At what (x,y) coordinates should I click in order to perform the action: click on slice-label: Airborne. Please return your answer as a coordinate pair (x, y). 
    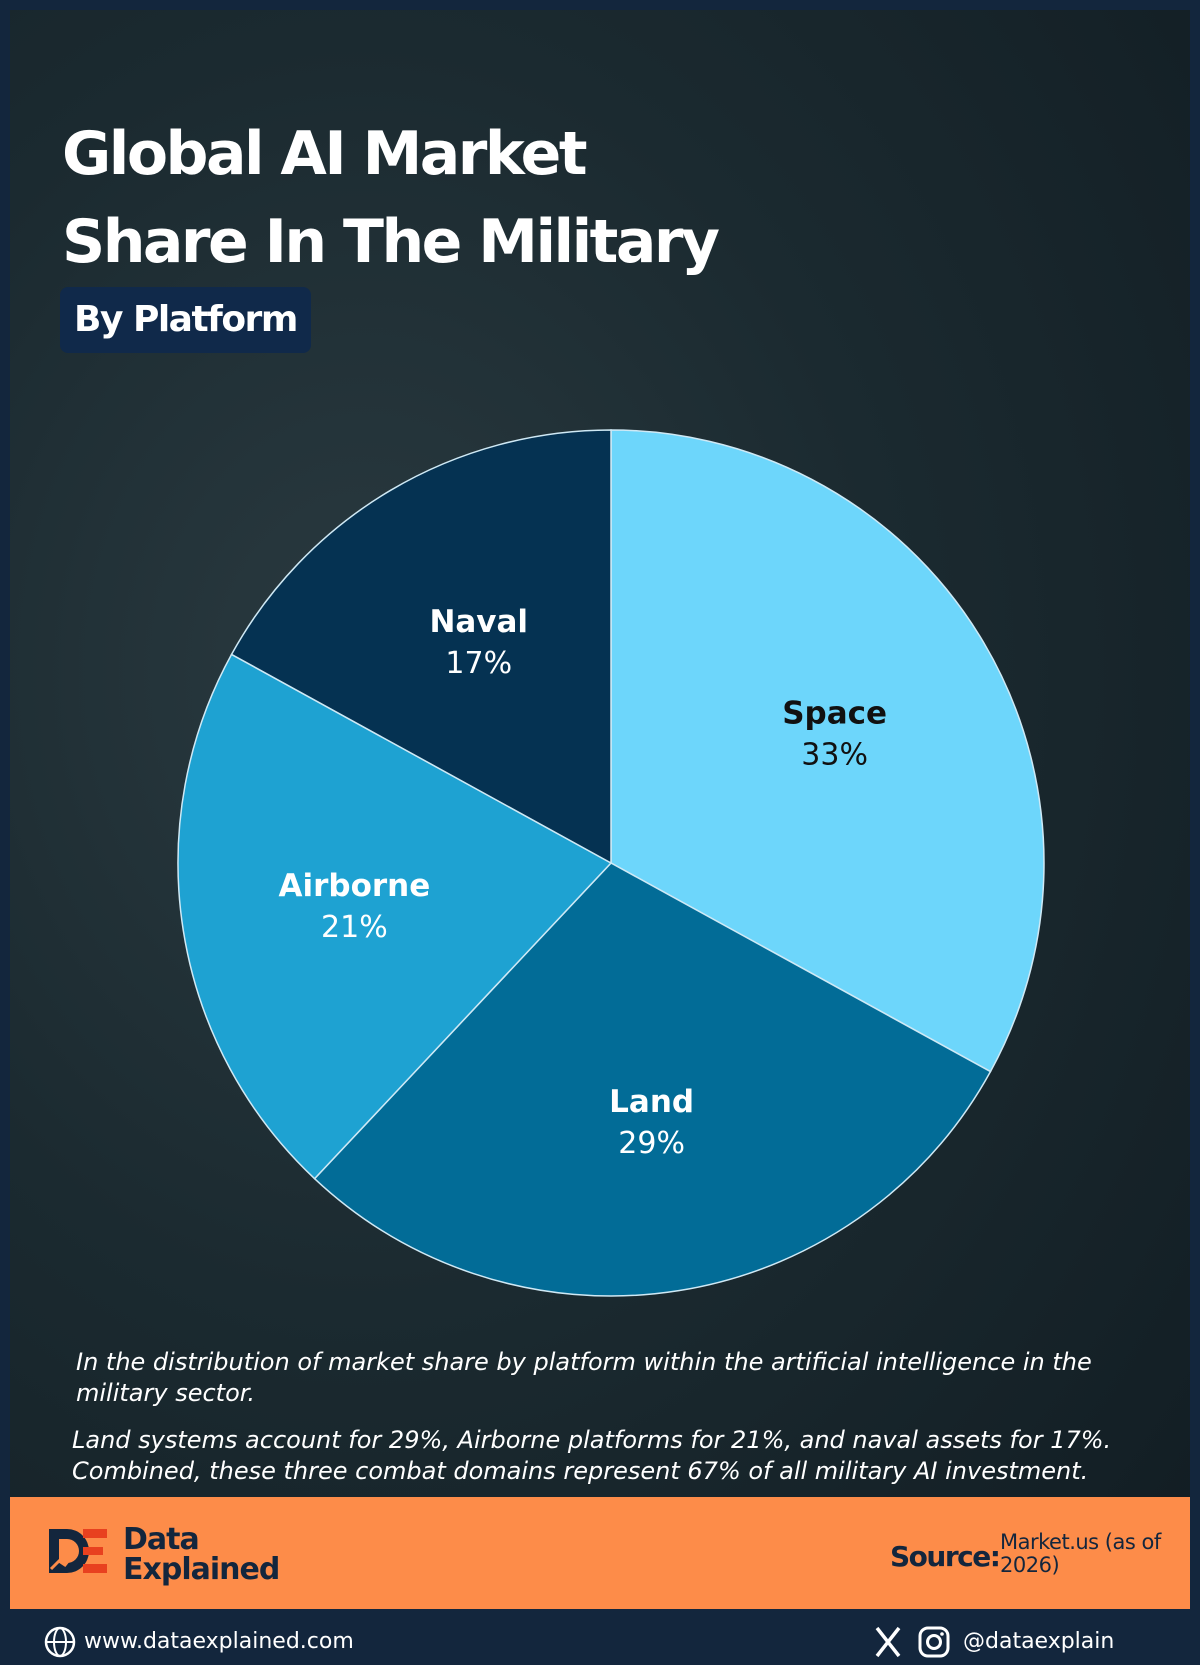
    Looking at the image, I should click on (355, 886).